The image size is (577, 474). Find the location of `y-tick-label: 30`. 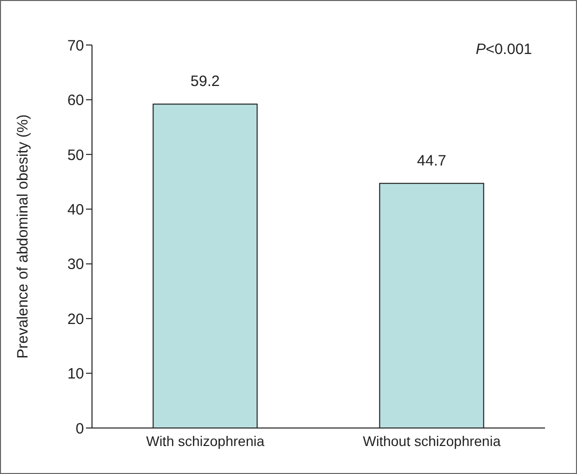

y-tick-label: 30 is located at coordinates (75, 265).